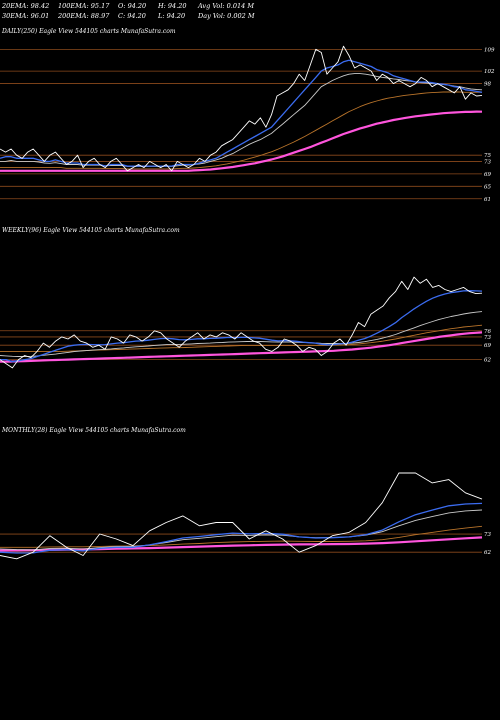 The image size is (500, 720). I want to click on daily-ema100-line, so click(241, 130).